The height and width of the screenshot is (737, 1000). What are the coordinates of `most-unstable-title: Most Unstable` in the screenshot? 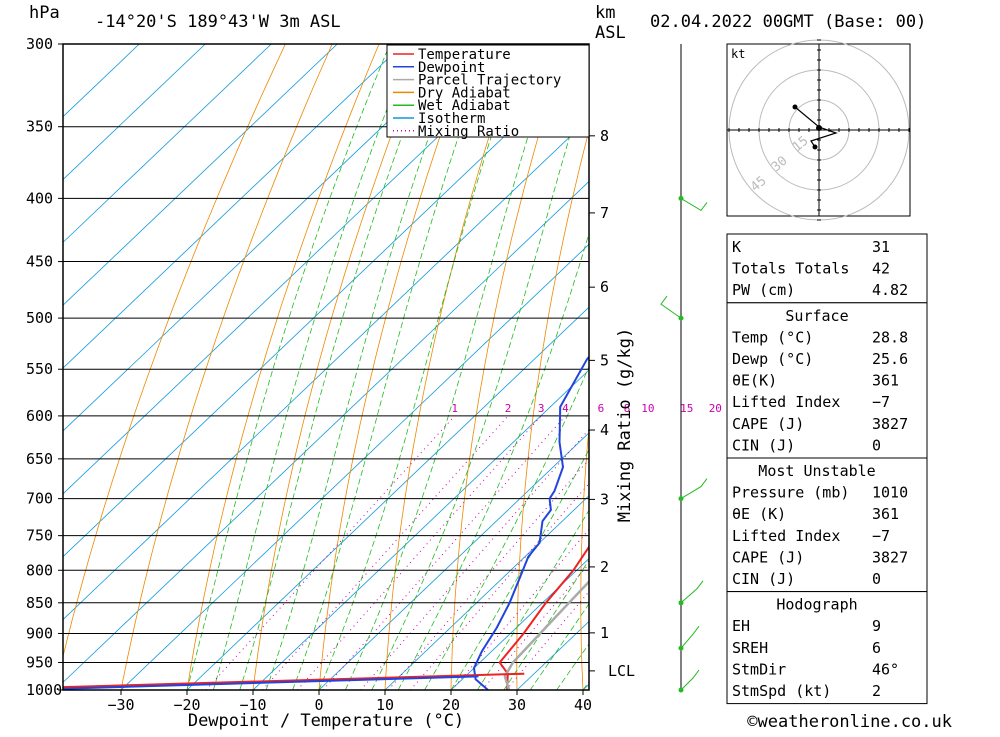 It's located at (816, 471).